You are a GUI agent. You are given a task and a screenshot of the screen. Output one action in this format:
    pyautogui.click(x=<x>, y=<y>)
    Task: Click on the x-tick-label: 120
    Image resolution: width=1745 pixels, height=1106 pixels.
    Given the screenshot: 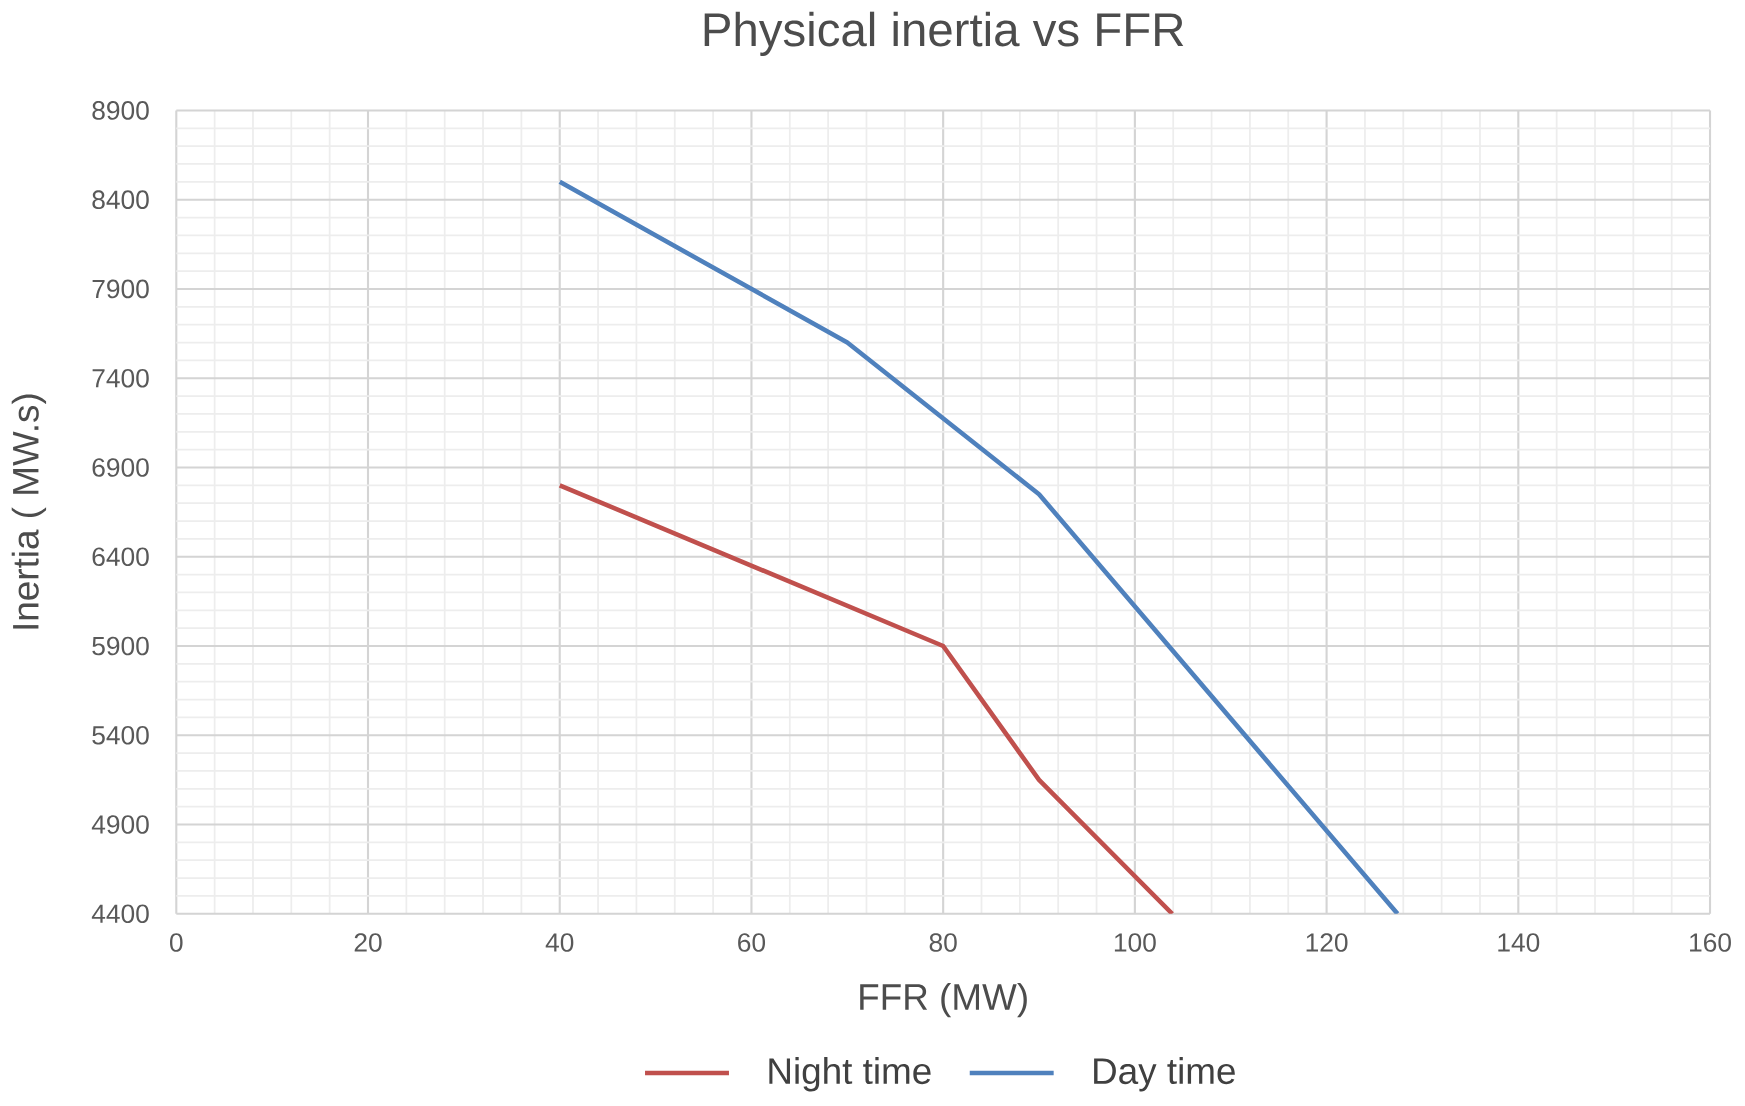 What is the action you would take?
    pyautogui.click(x=1327, y=943)
    